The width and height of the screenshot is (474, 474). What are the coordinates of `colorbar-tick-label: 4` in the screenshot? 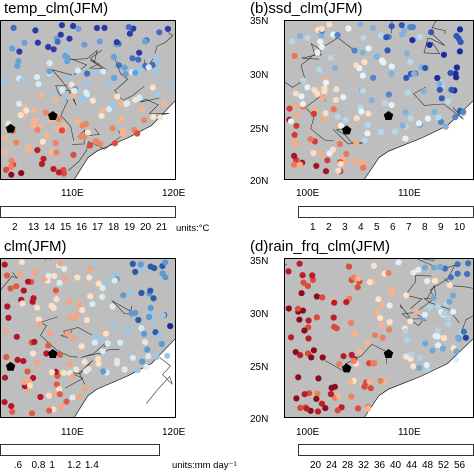 It's located at (361, 227).